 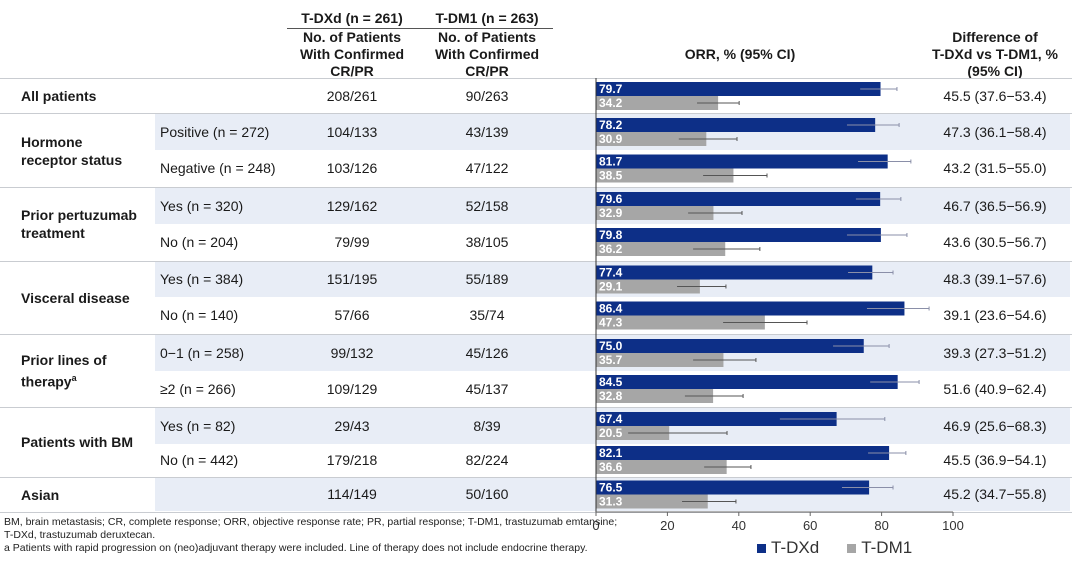 What do you see at coordinates (995, 494) in the screenshot?
I see `difference-value: 45.2 (34.7−55.8)` at bounding box center [995, 494].